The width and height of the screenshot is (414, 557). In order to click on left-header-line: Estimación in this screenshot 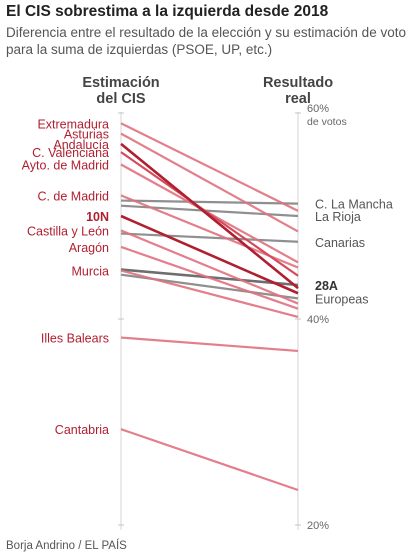, I will do `click(120, 83)`.